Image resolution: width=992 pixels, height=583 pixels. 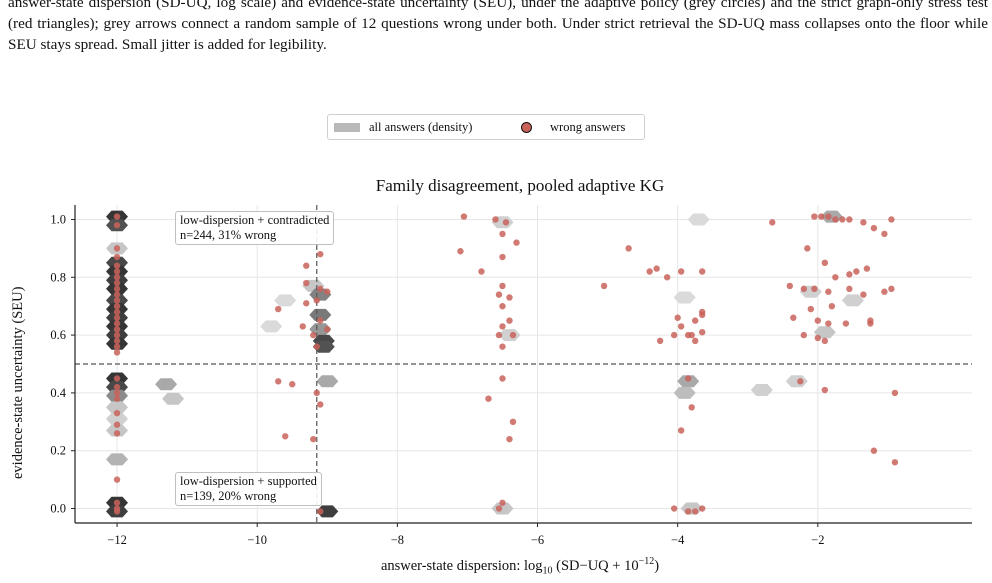 I want to click on x-tick-label: −10, so click(x=257, y=540).